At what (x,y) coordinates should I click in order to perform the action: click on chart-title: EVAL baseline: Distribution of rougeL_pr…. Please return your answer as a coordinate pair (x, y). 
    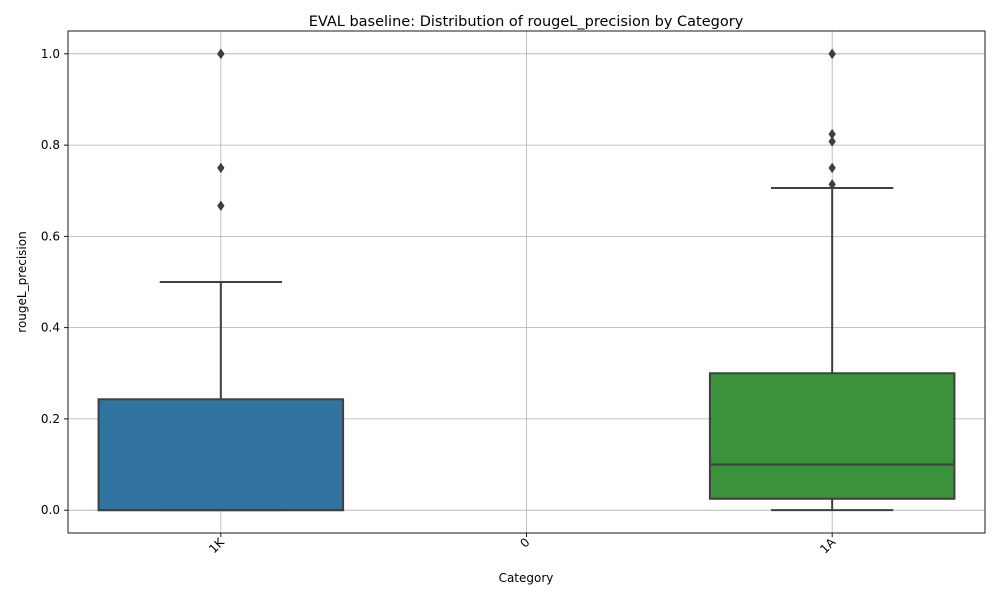
    Looking at the image, I should click on (526, 22).